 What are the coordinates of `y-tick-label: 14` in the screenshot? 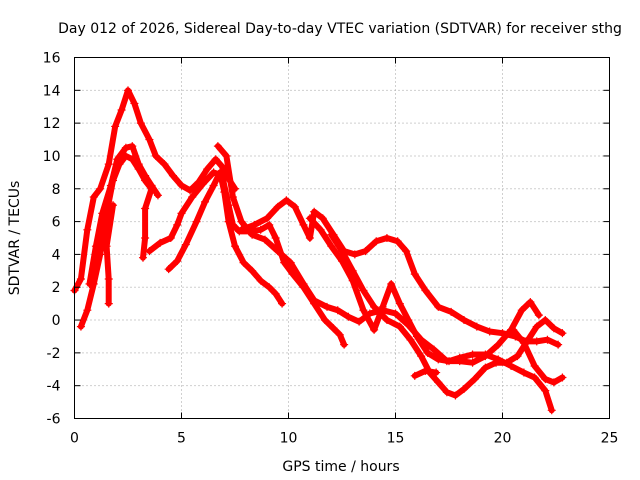 It's located at (52, 91).